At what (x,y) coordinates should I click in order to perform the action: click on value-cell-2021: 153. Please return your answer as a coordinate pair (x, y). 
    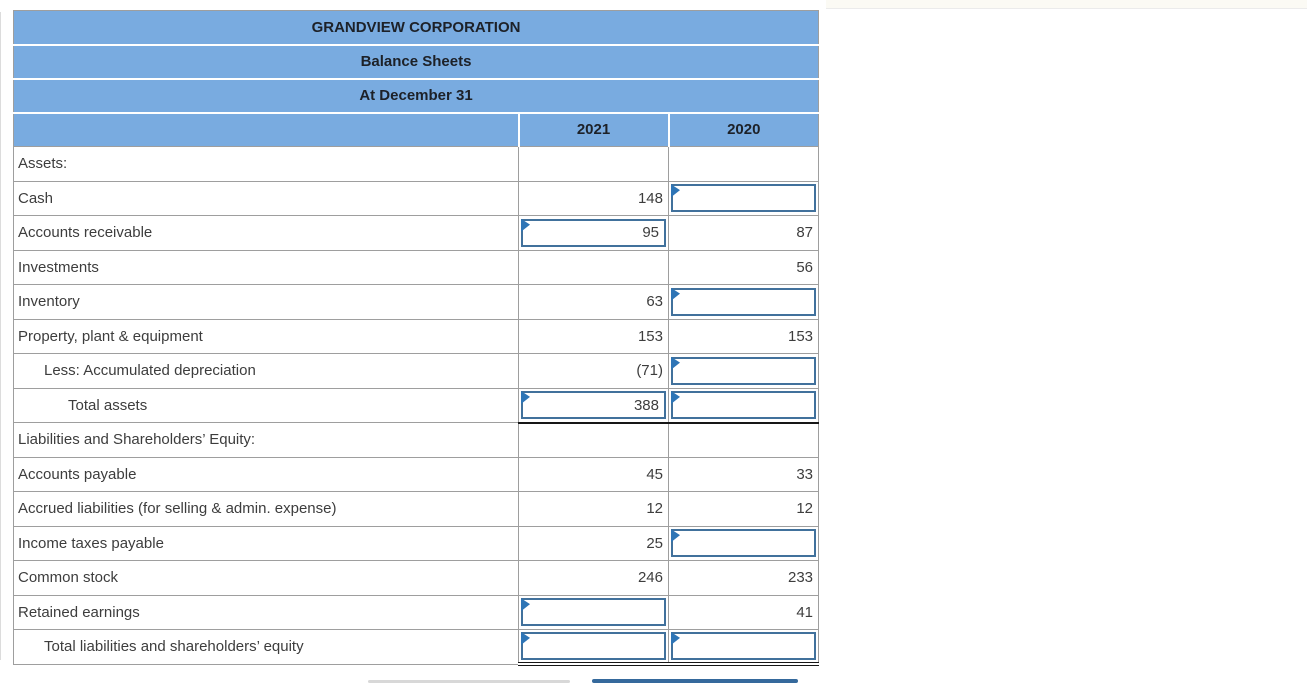
    Looking at the image, I should click on (593, 336).